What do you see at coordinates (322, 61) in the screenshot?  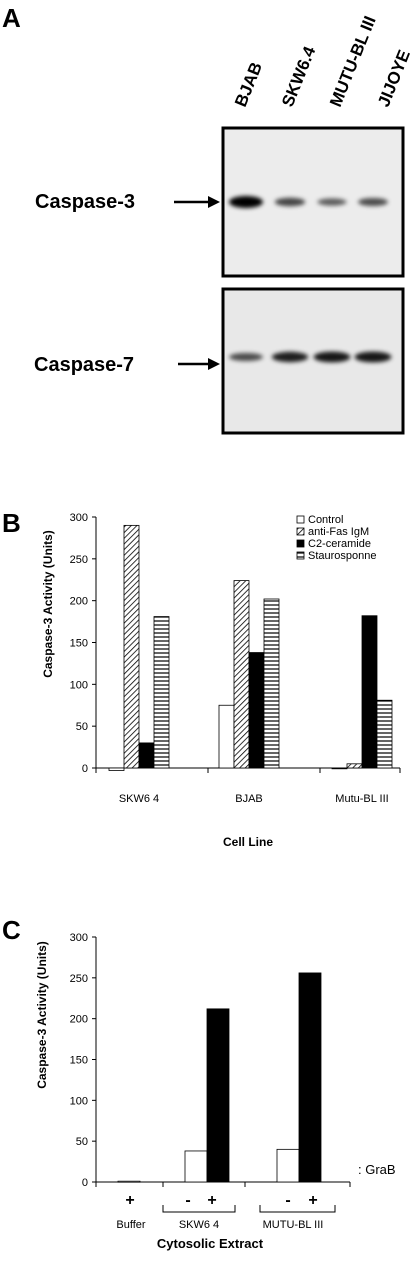 I see `lane-labels: BJAB SKW6.4 MUTU-BL III JIJOYE` at bounding box center [322, 61].